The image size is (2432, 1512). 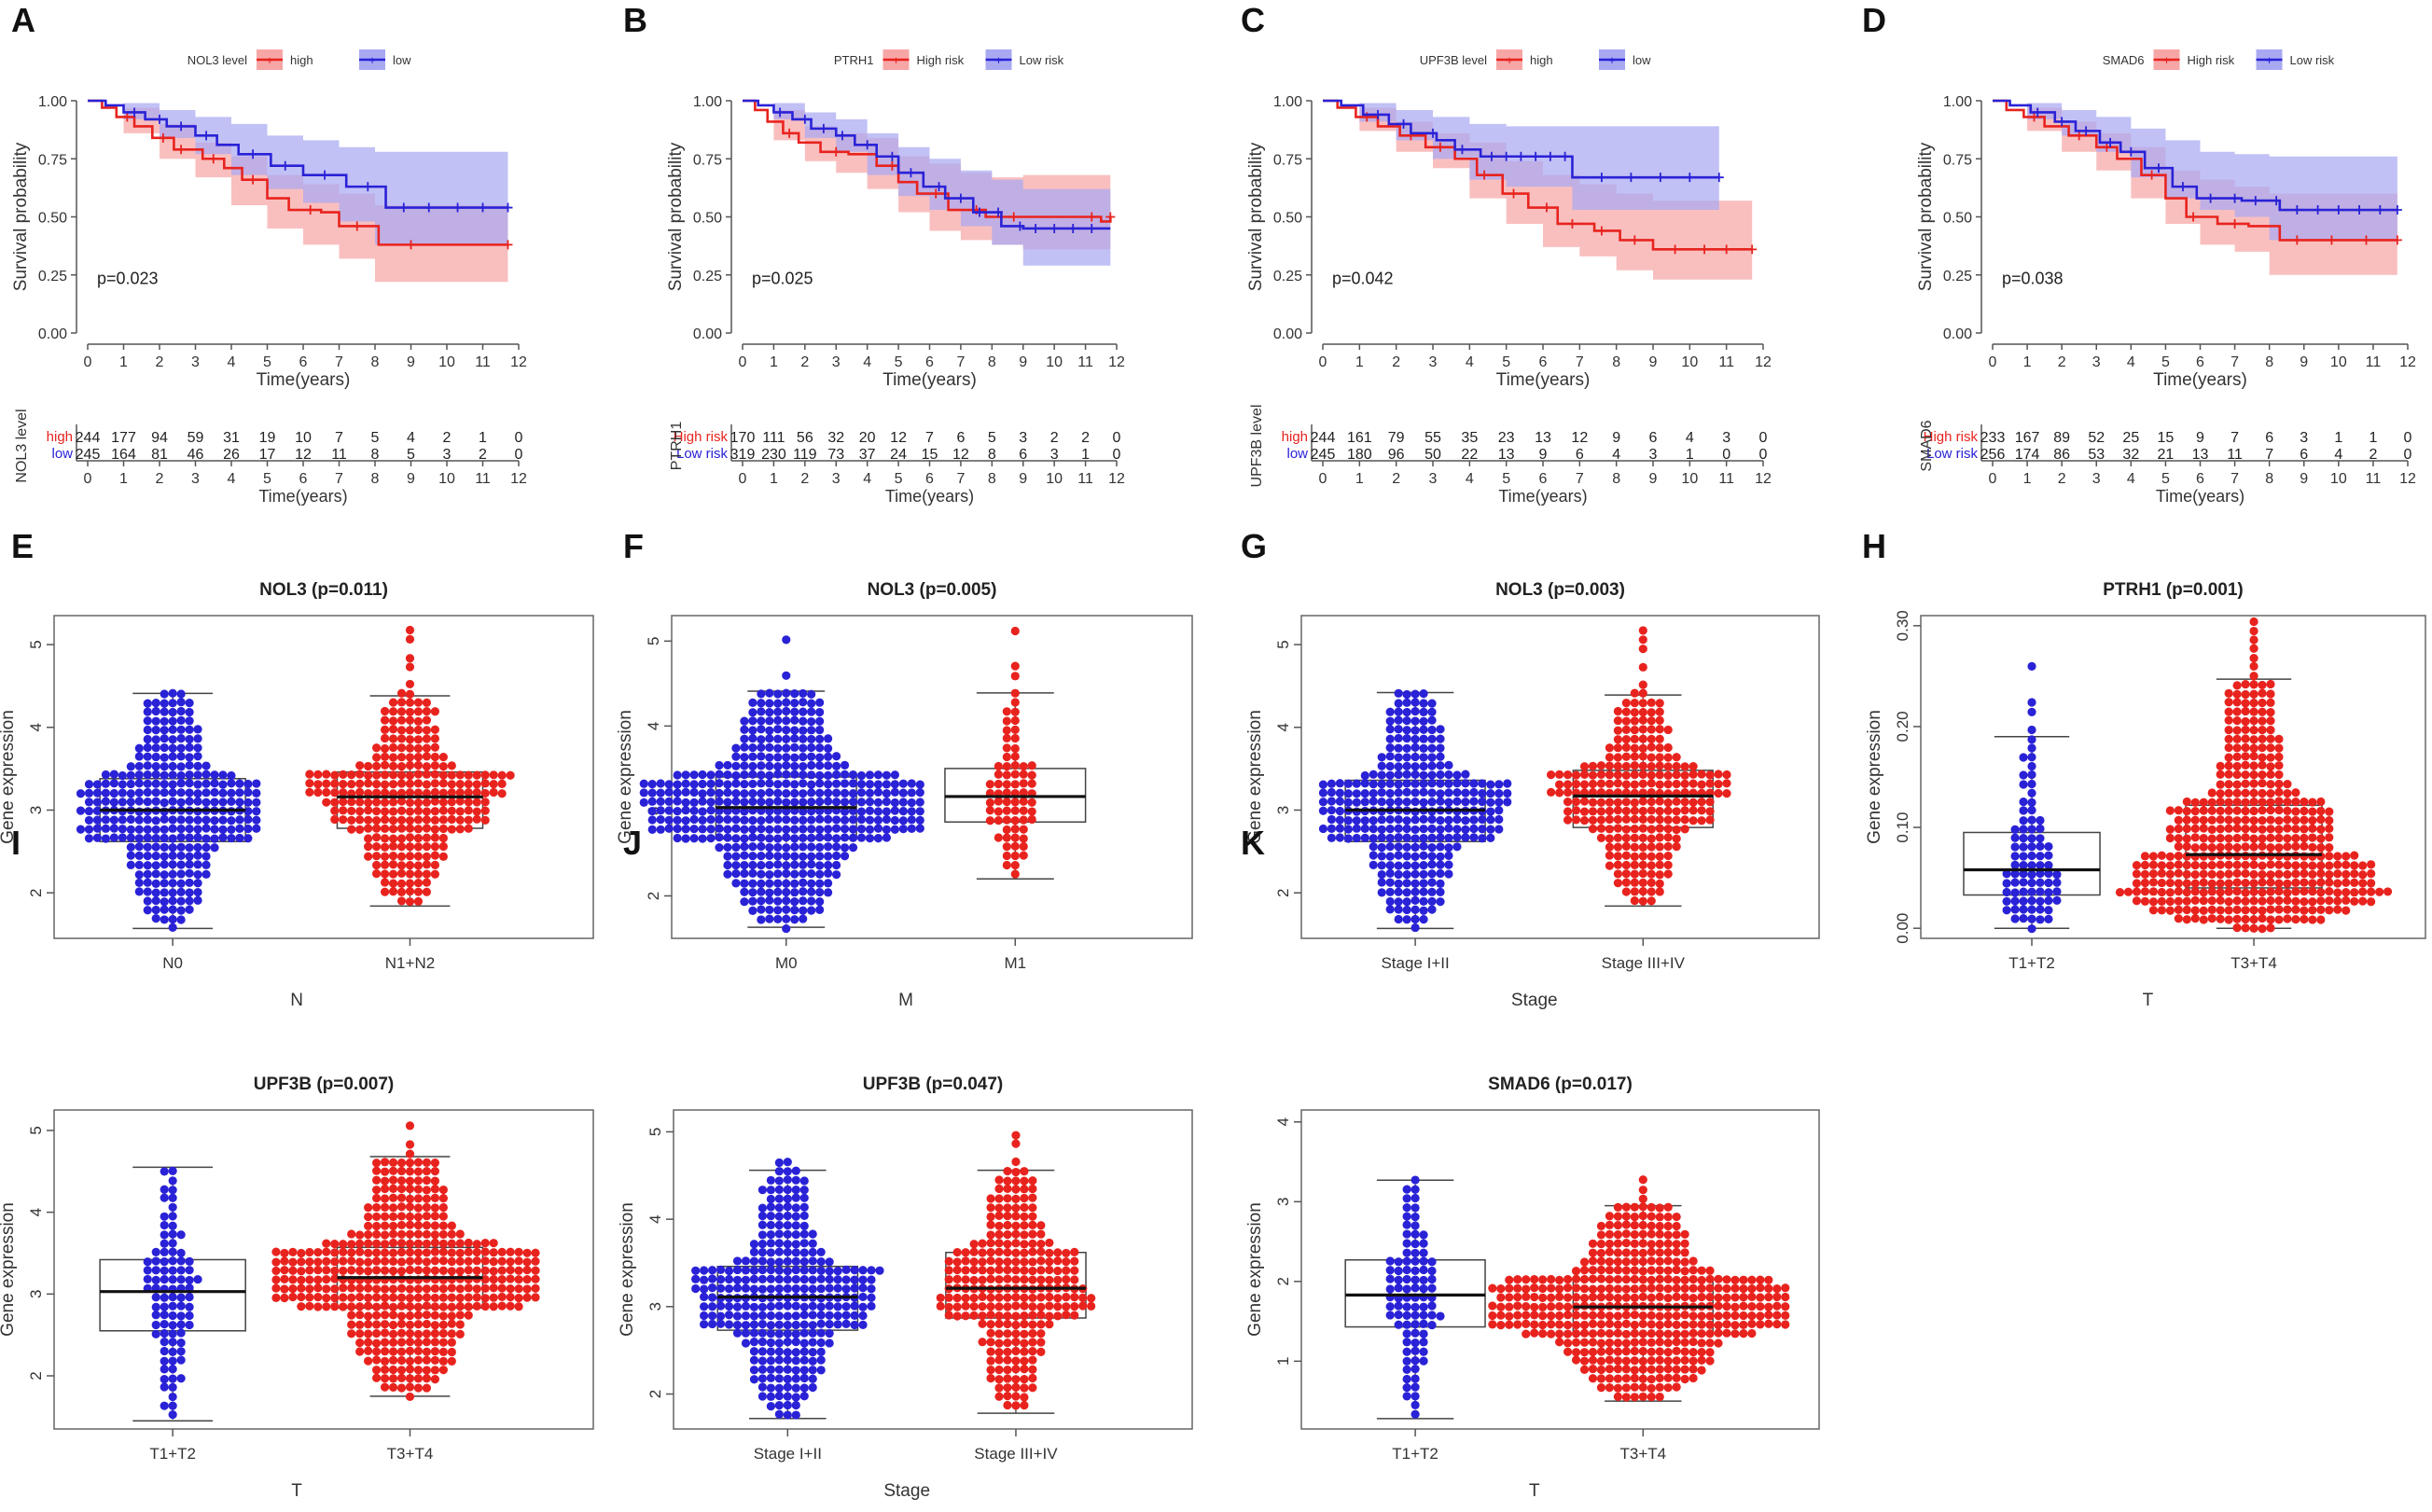 I want to click on y-tick-label: 2, so click(x=655, y=1394).